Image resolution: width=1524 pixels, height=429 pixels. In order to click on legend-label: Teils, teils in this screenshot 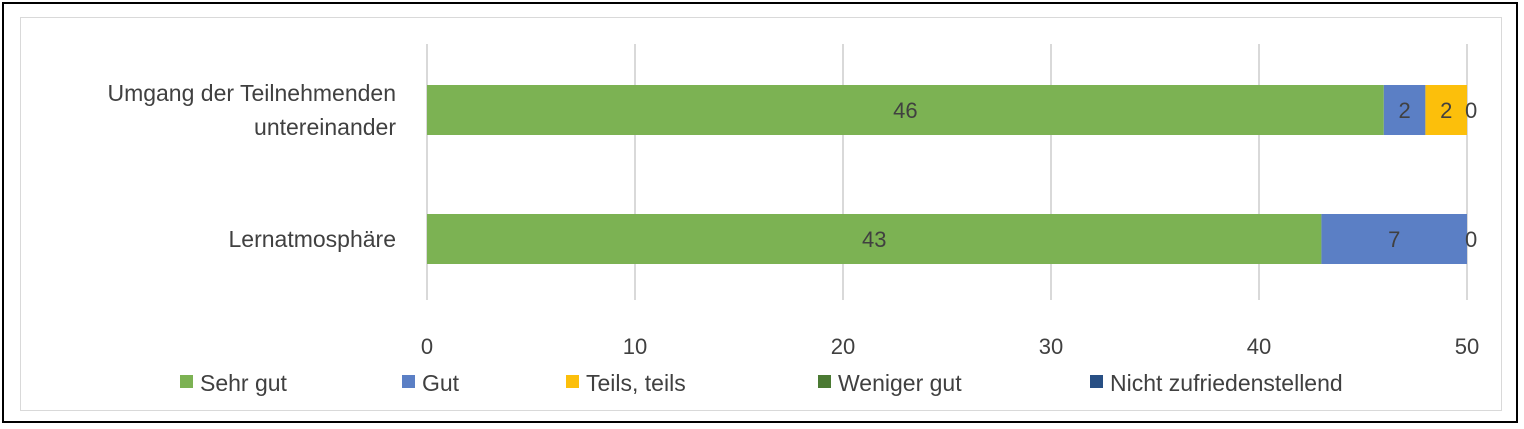, I will do `click(636, 383)`.